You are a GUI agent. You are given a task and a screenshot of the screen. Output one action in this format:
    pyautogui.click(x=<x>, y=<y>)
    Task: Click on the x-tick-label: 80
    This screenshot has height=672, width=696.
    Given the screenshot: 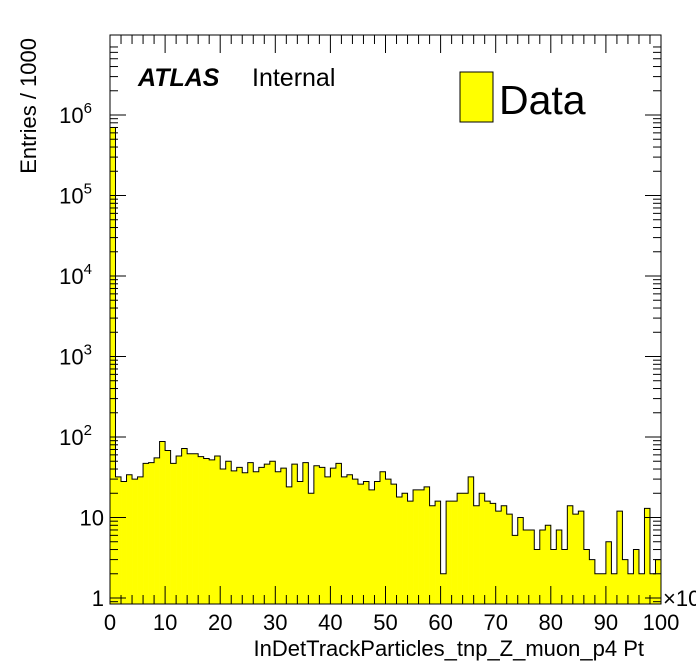 What is the action you would take?
    pyautogui.click(x=551, y=622)
    